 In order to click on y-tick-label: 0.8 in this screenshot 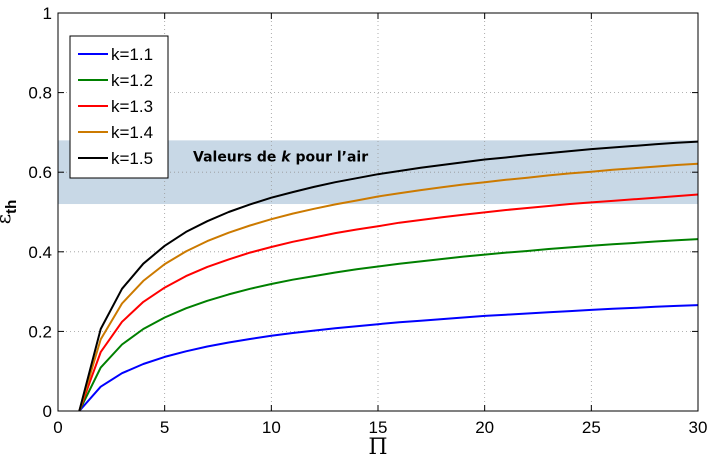, I will do `click(40, 93)`.